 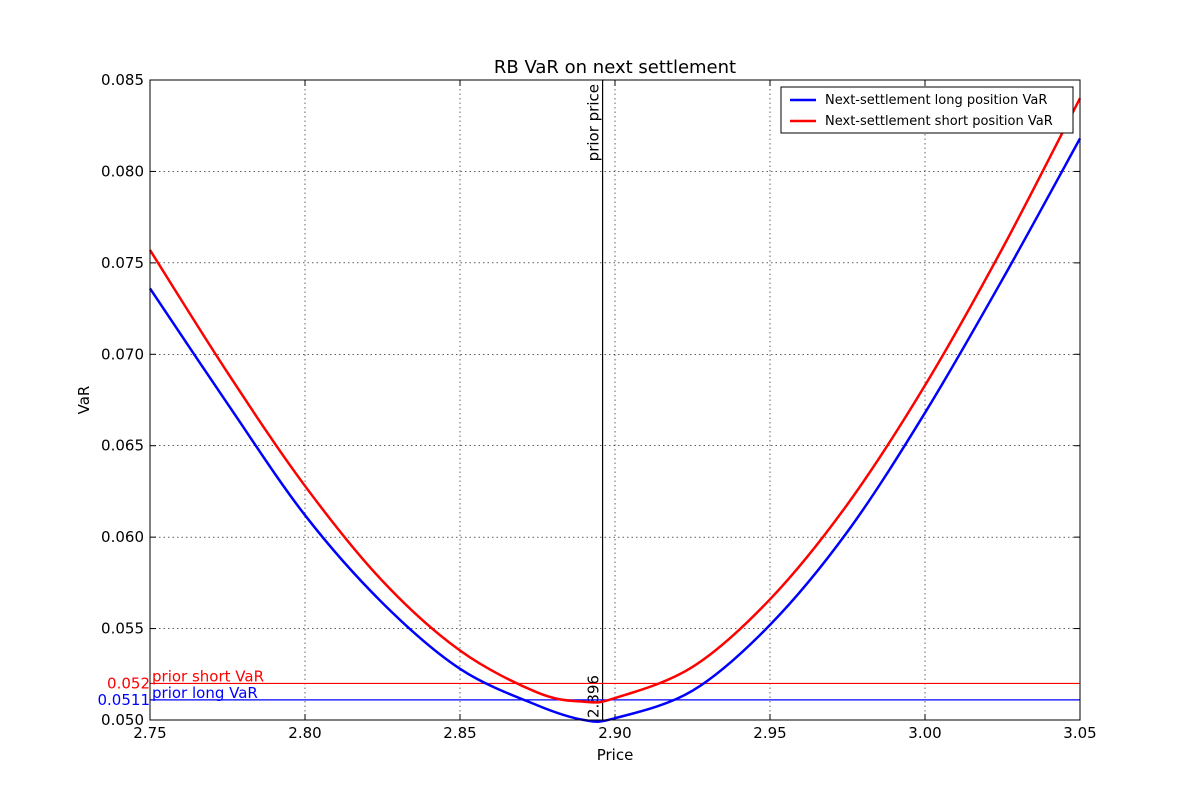 What do you see at coordinates (122, 171) in the screenshot?
I see `y-tick-label: 0.080` at bounding box center [122, 171].